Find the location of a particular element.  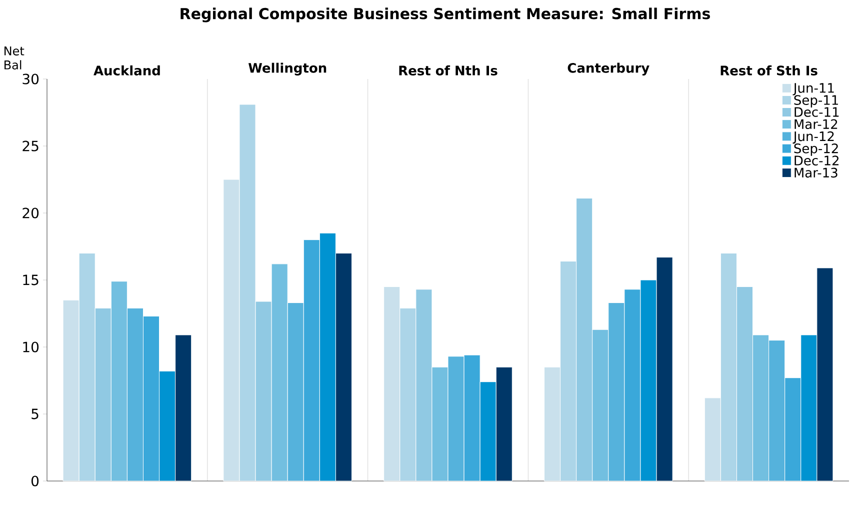

y-tick-label: 15 is located at coordinates (30, 280).